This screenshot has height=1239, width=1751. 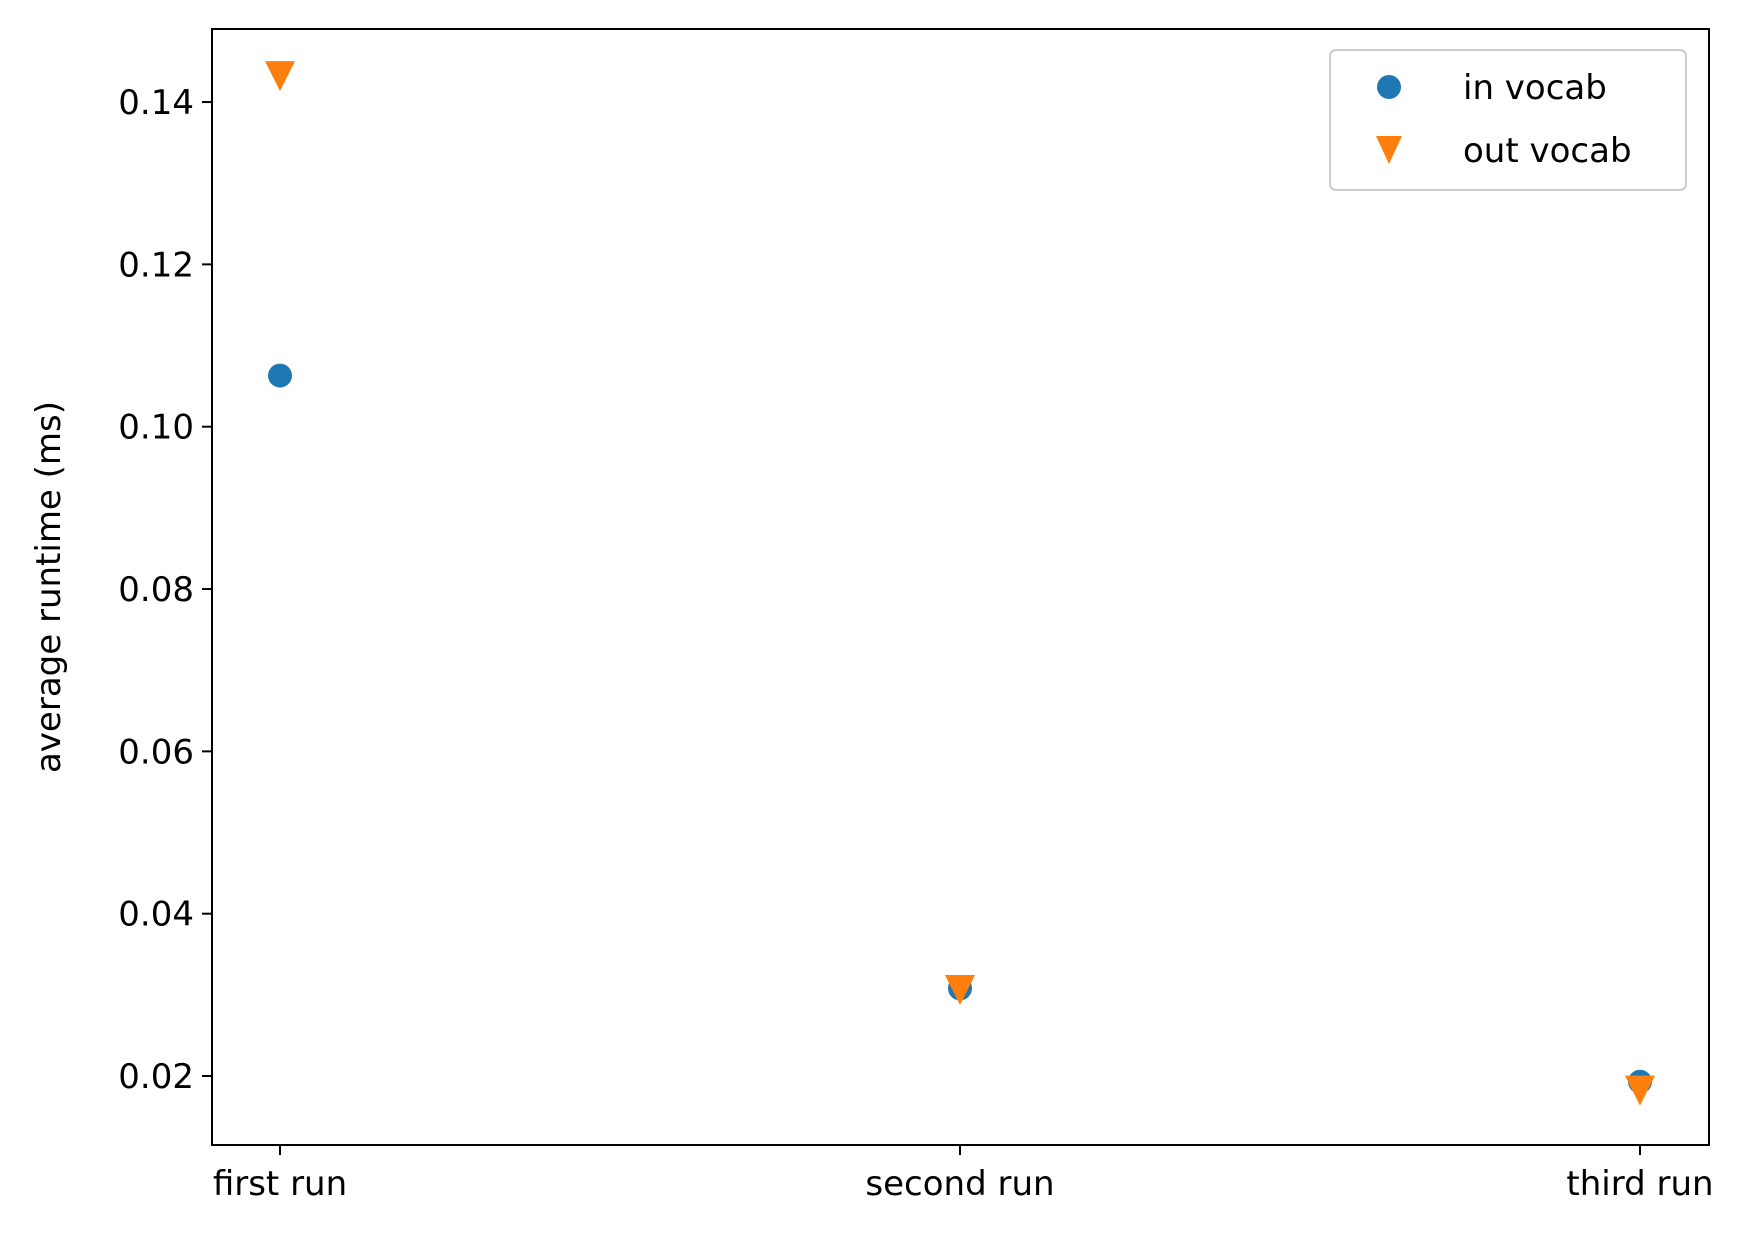 I want to click on legend-frame, so click(x=1508, y=120).